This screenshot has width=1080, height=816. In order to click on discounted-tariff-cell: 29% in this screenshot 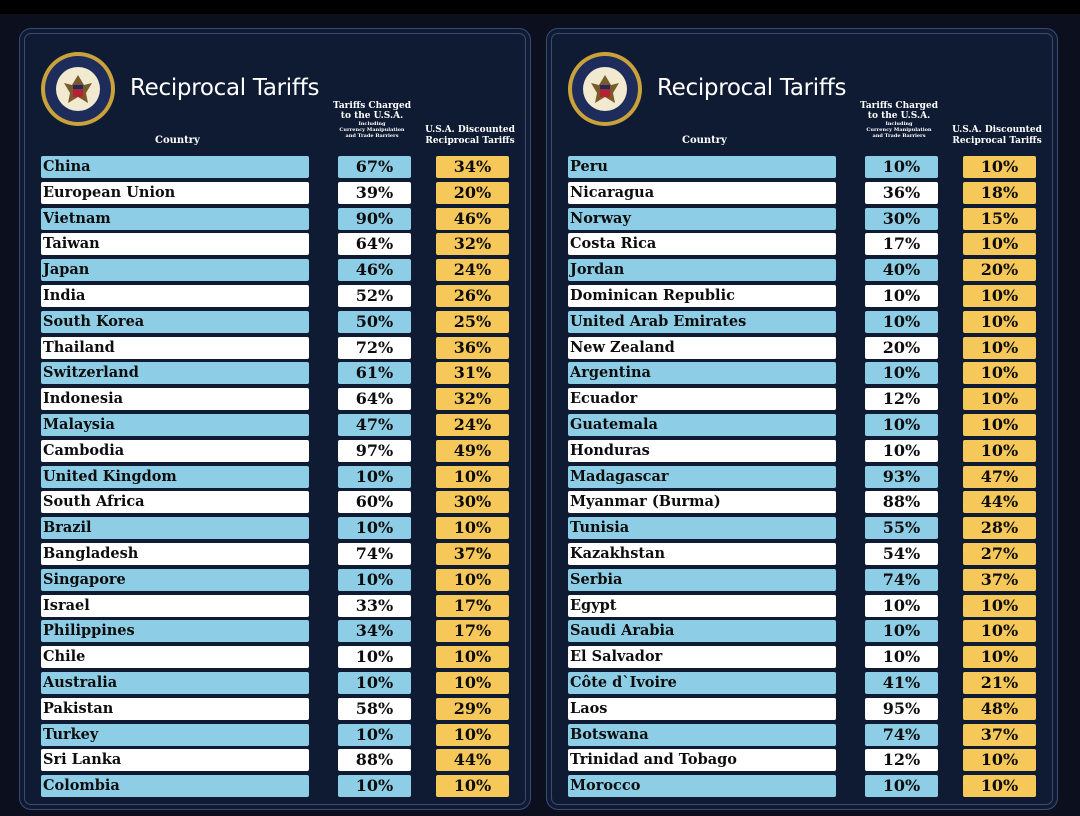, I will do `click(472, 708)`.